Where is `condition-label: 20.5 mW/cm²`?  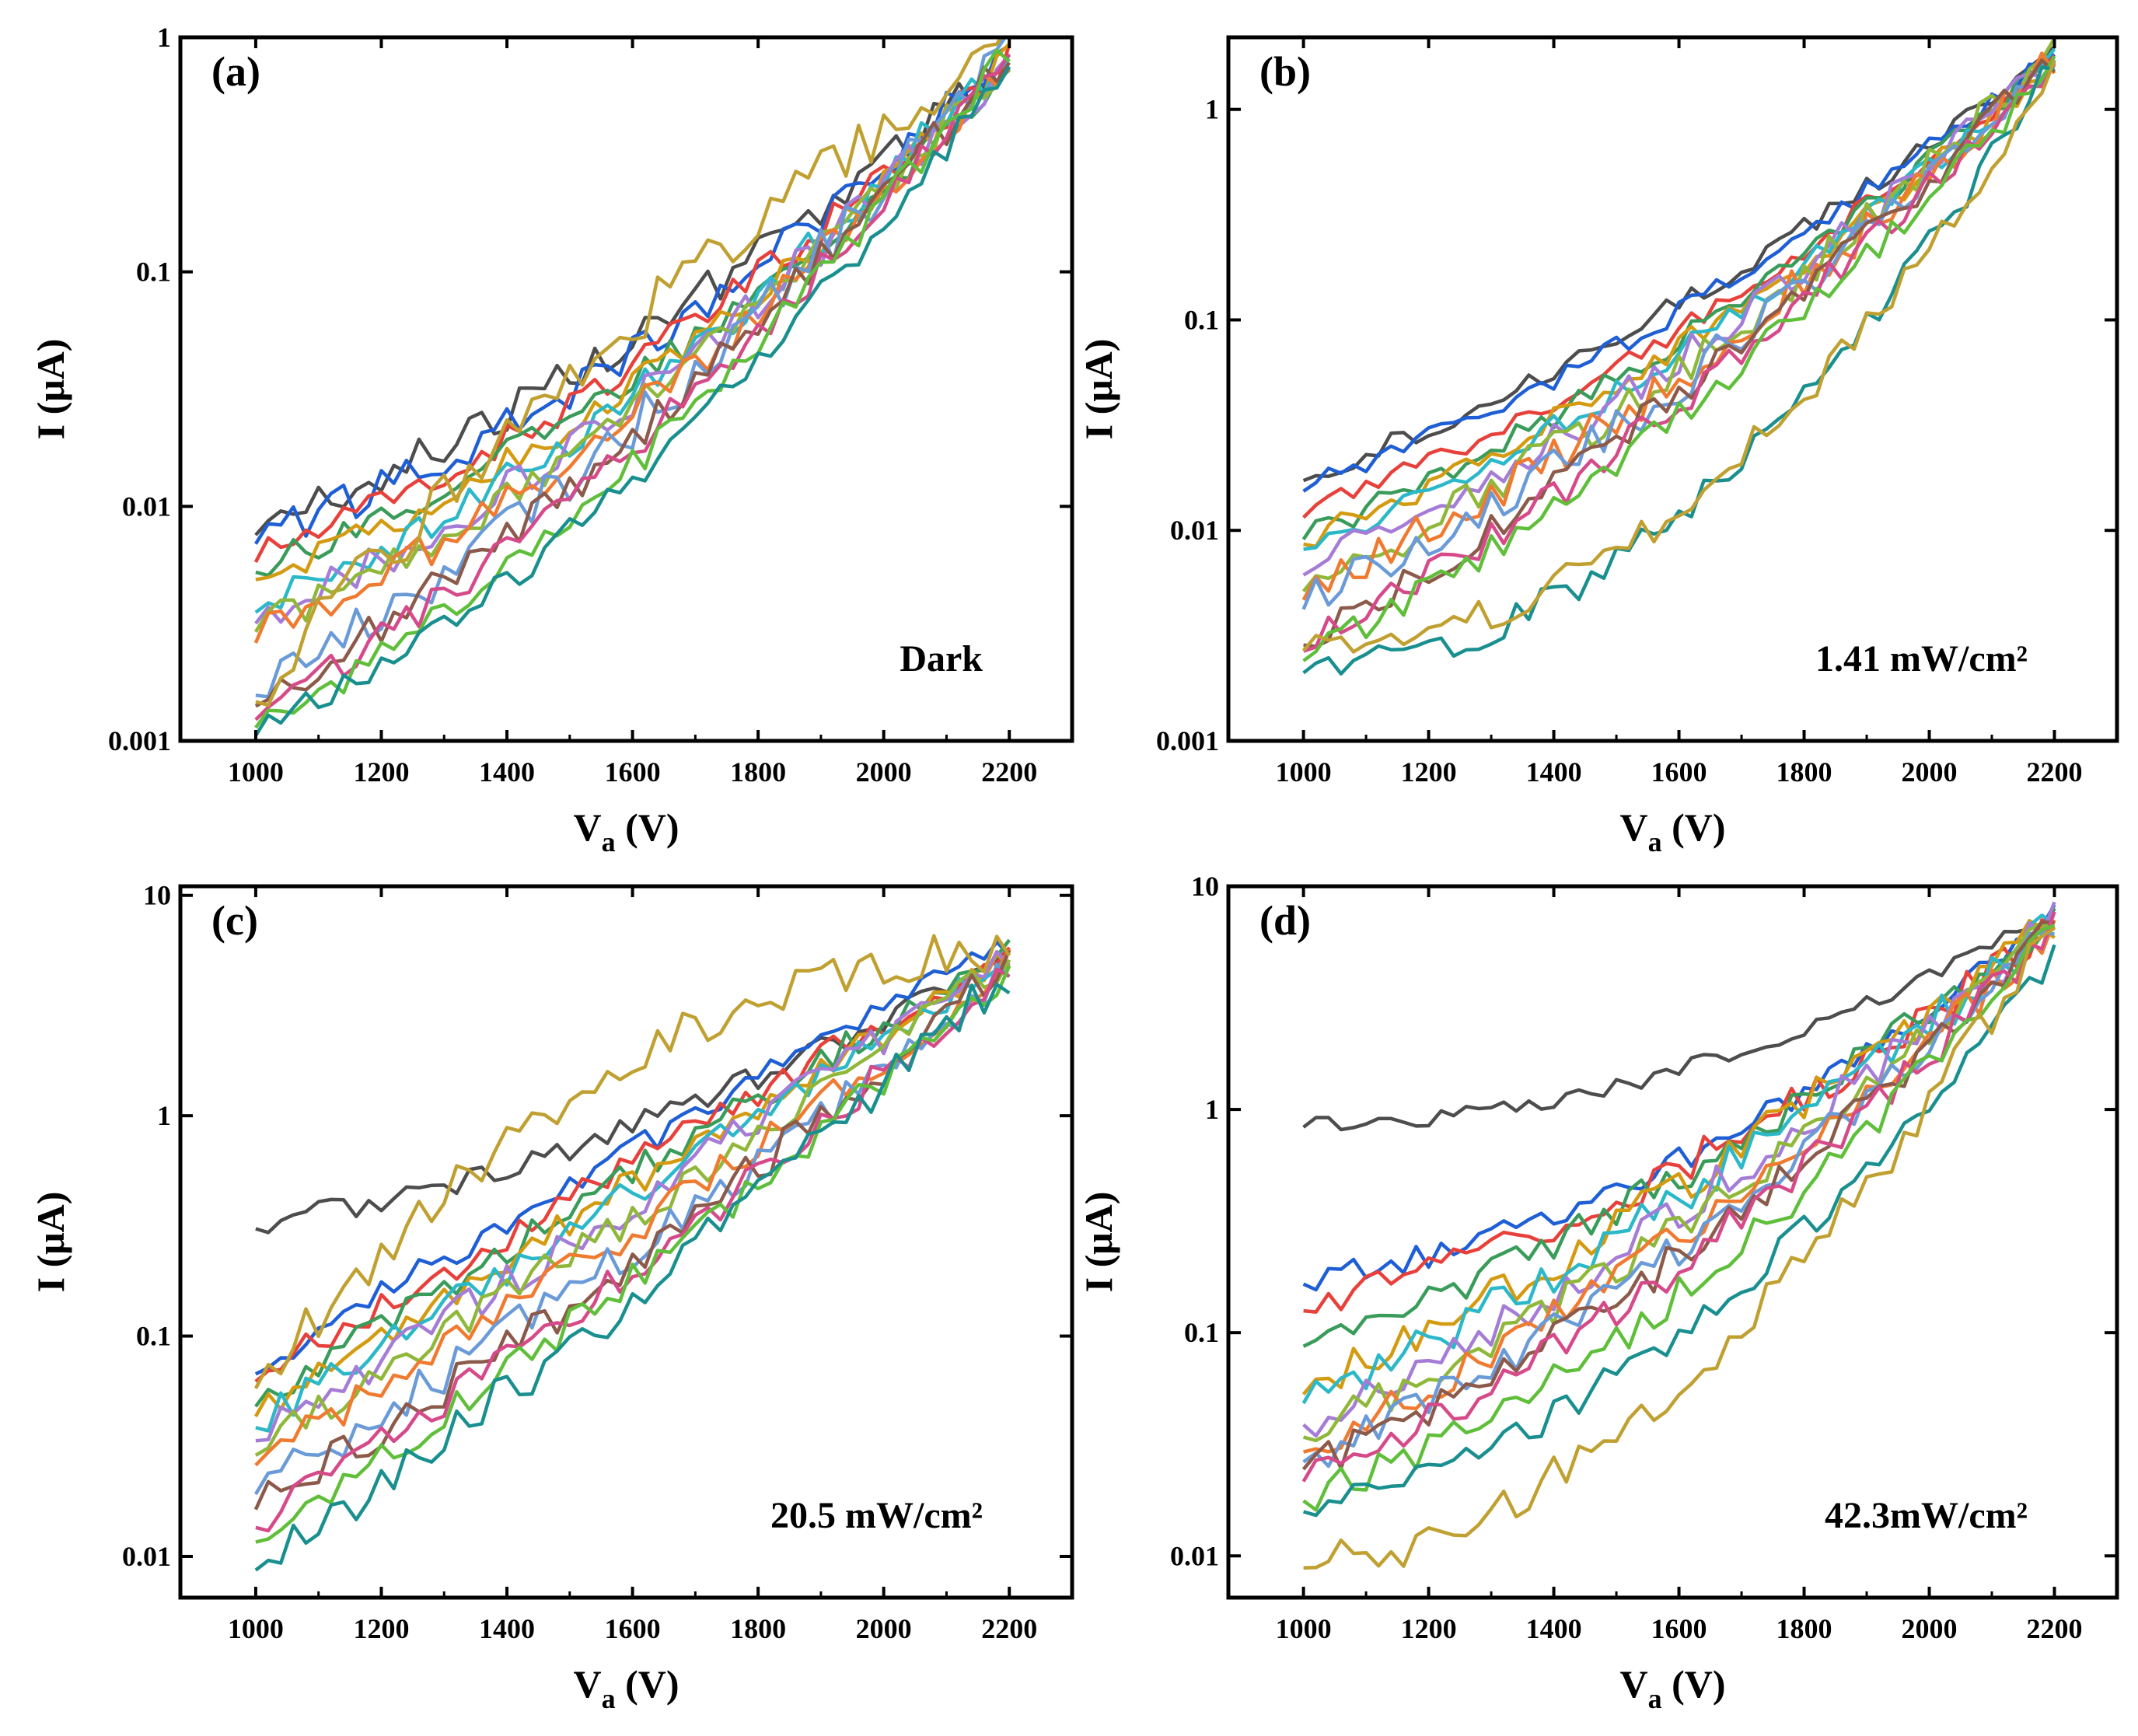
condition-label: 20.5 mW/cm² is located at coordinates (876, 1515).